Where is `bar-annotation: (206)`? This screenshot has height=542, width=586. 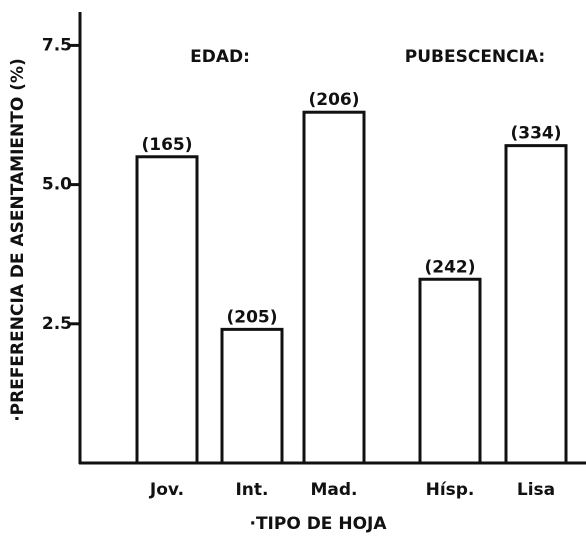 bar-annotation: (206) is located at coordinates (333, 100).